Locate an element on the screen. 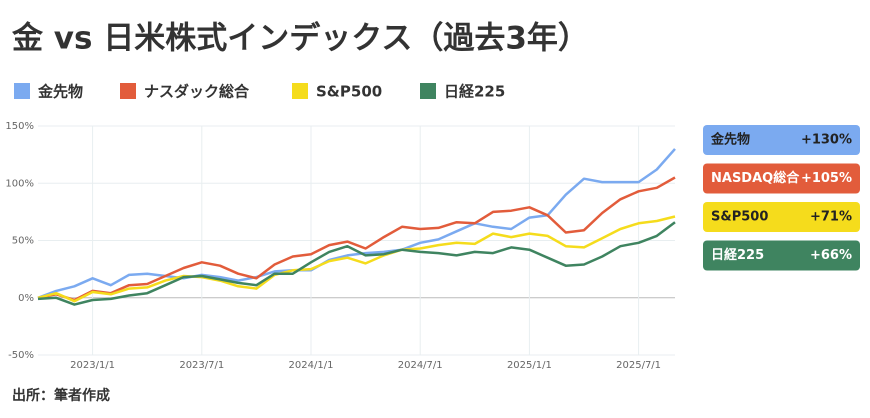 This screenshot has height=418, width=870. end-label-name: S&P500 is located at coordinates (739, 217).